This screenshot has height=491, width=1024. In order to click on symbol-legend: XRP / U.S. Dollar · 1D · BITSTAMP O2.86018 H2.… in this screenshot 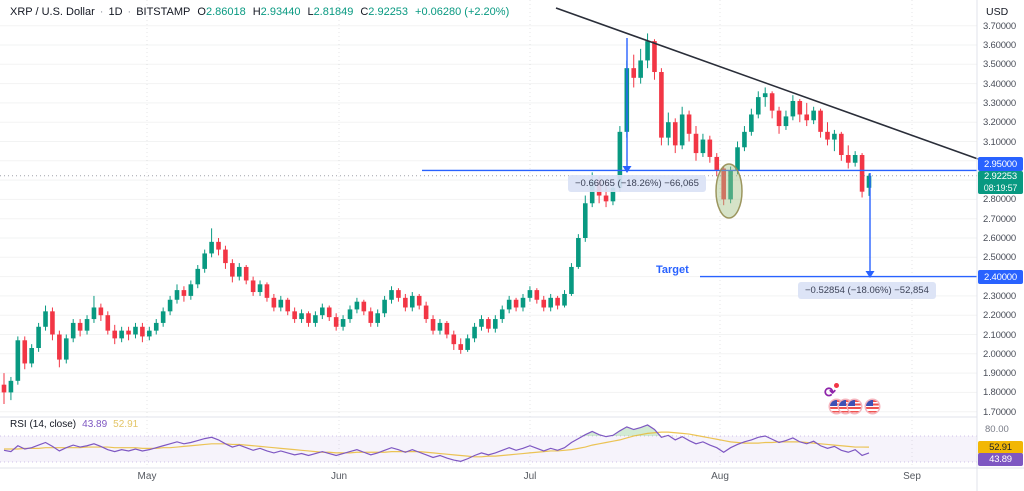, I will do `click(259, 12)`.